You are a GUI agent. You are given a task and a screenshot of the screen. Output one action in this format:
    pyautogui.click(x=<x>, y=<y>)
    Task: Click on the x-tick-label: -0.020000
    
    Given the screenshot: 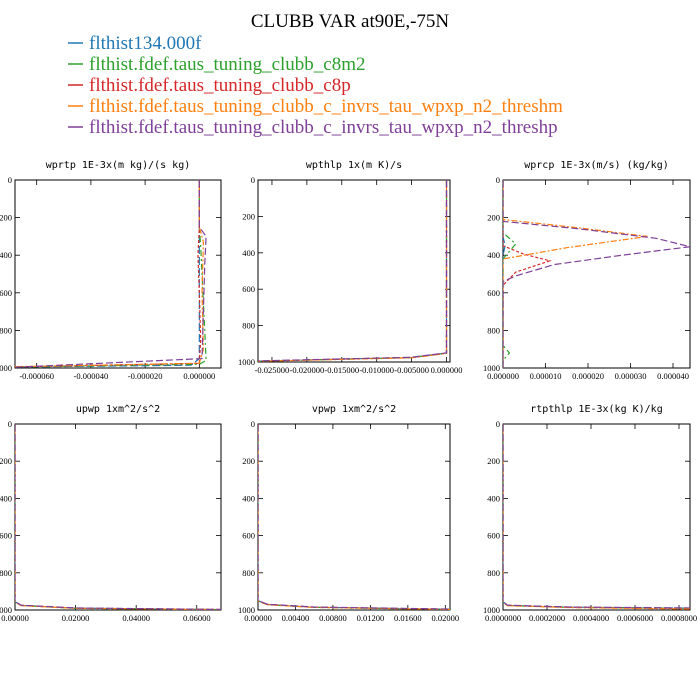 What is the action you would take?
    pyautogui.click(x=307, y=370)
    